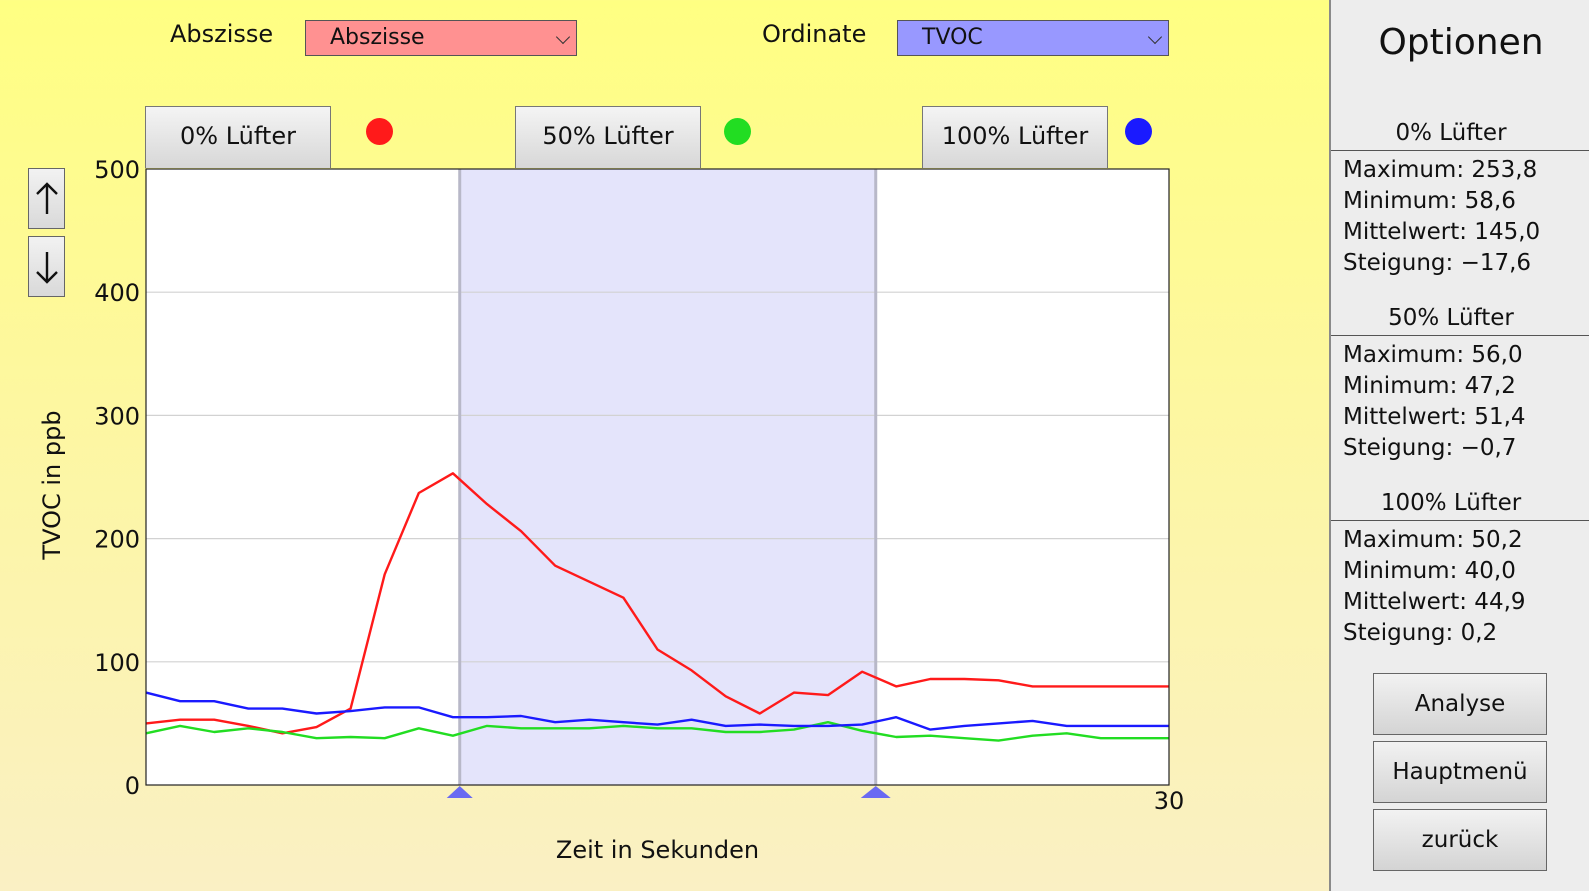  Describe the element at coordinates (441, 38) in the screenshot. I see `abszisse-select: Abszisse` at that location.